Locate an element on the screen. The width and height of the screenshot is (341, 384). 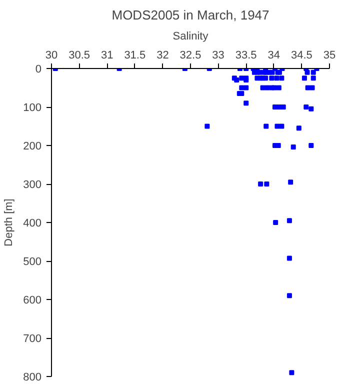
x-tick-label: 33.5 is located at coordinates (246, 56).